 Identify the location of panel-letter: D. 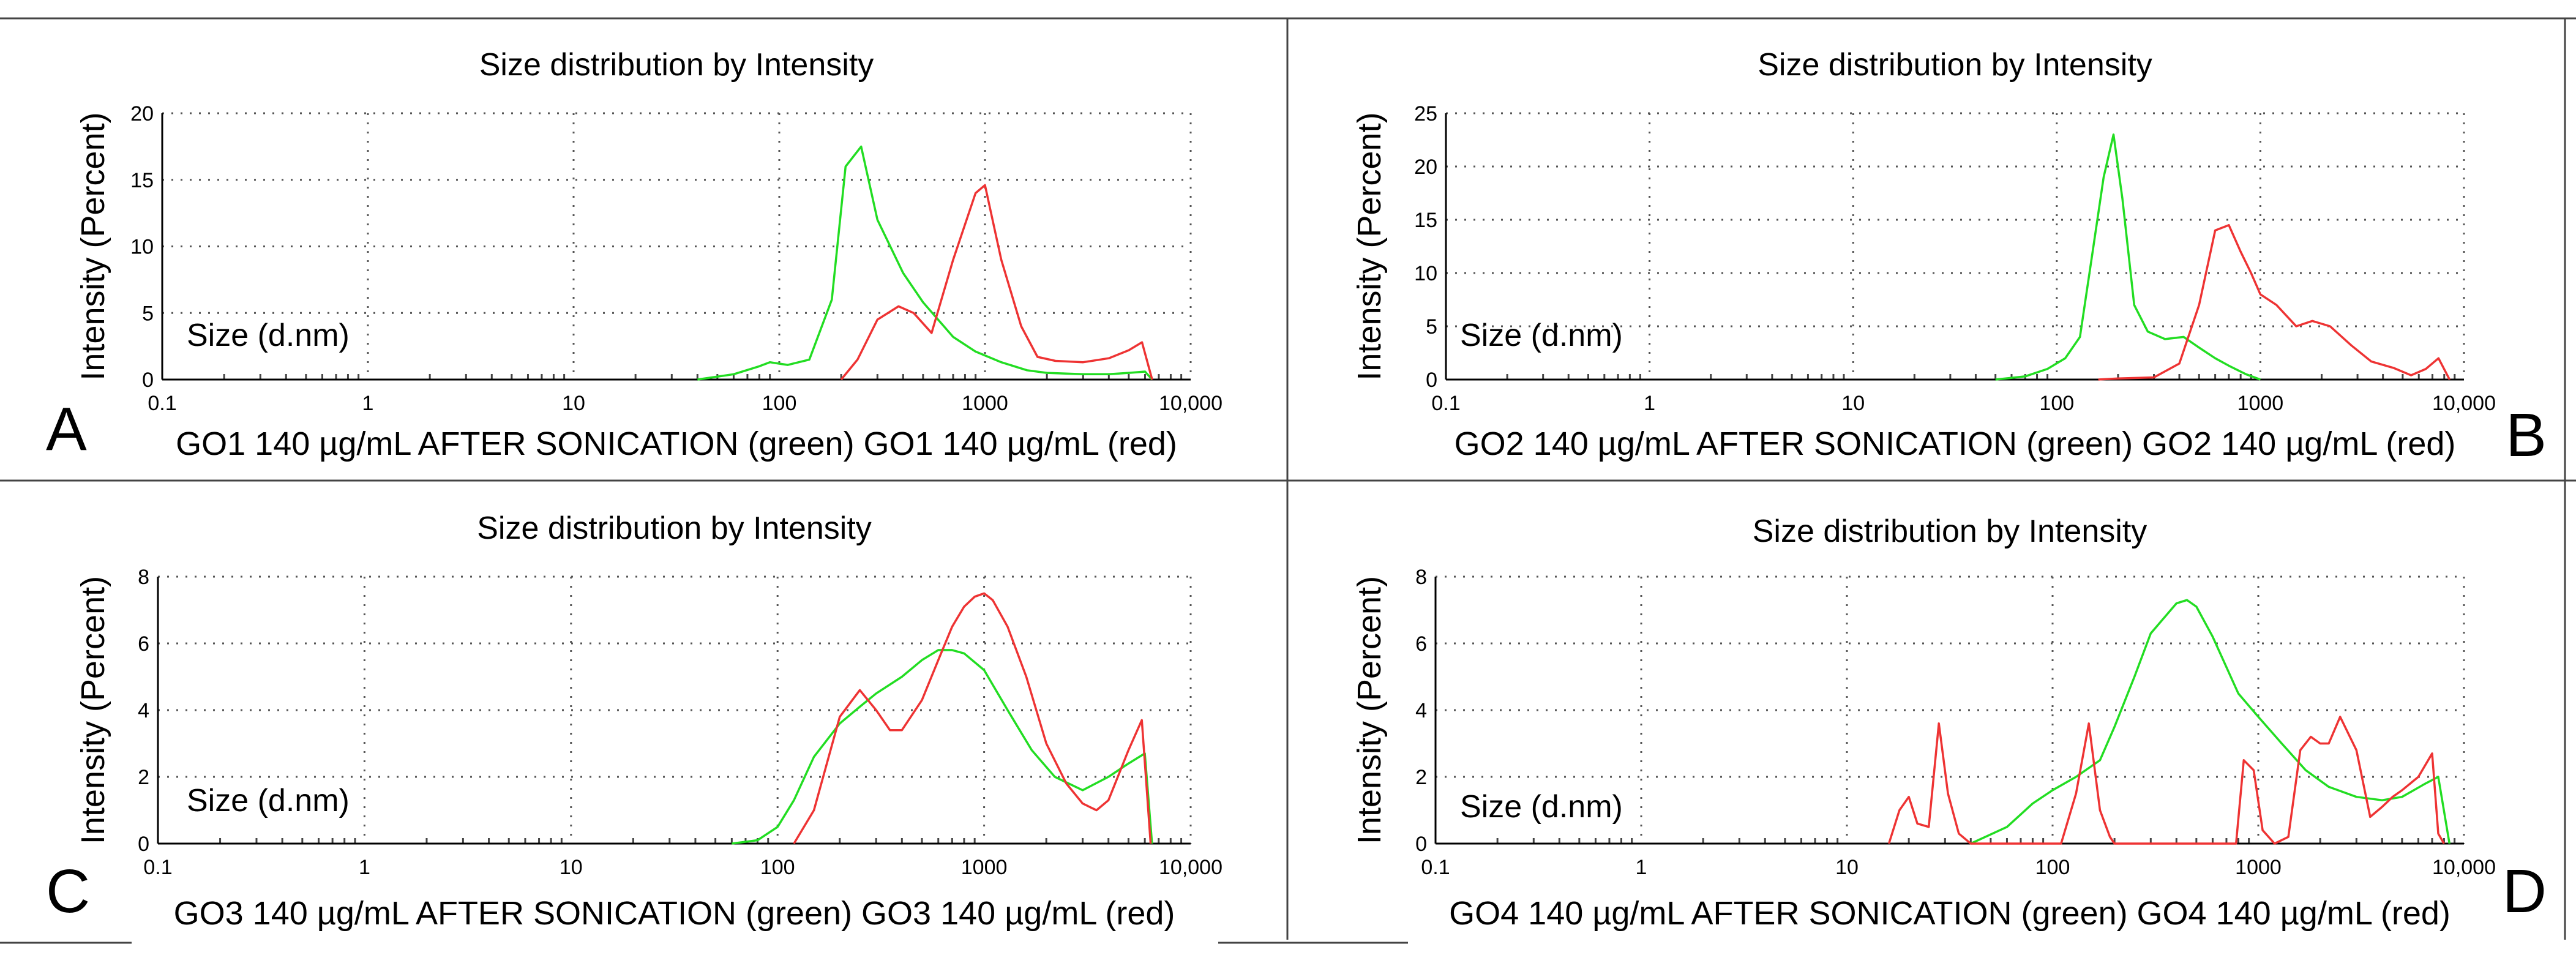
(2525, 891).